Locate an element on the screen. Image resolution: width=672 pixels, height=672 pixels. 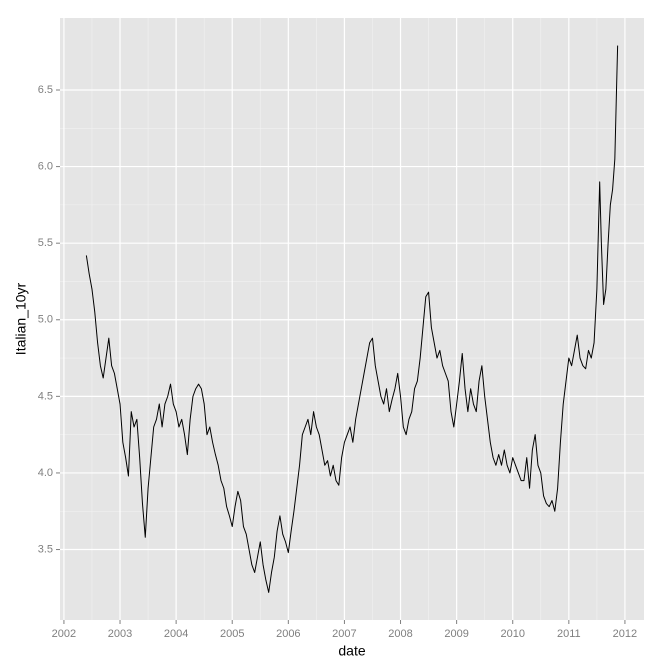
x-tick-label: 2005 is located at coordinates (232, 634).